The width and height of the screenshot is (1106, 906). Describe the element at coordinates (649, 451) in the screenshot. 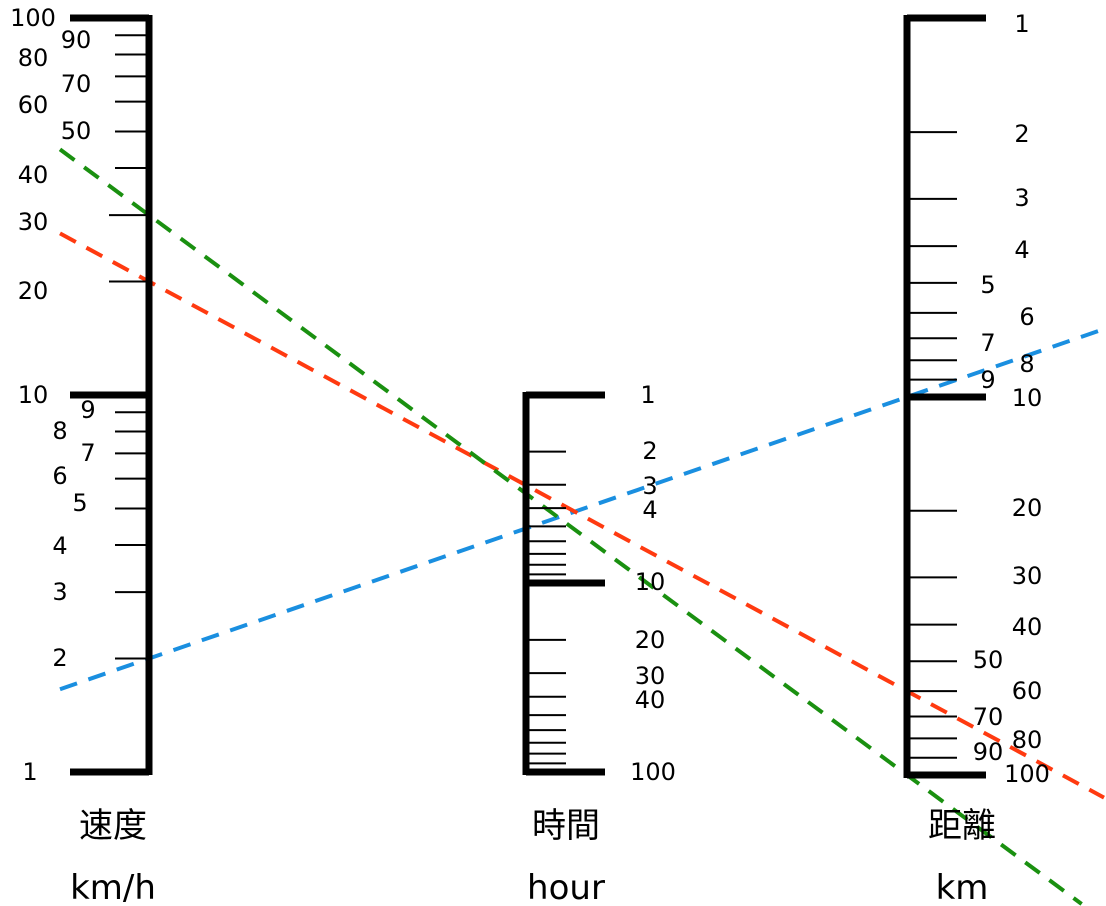

I see `time-tick-label: 2` at that location.